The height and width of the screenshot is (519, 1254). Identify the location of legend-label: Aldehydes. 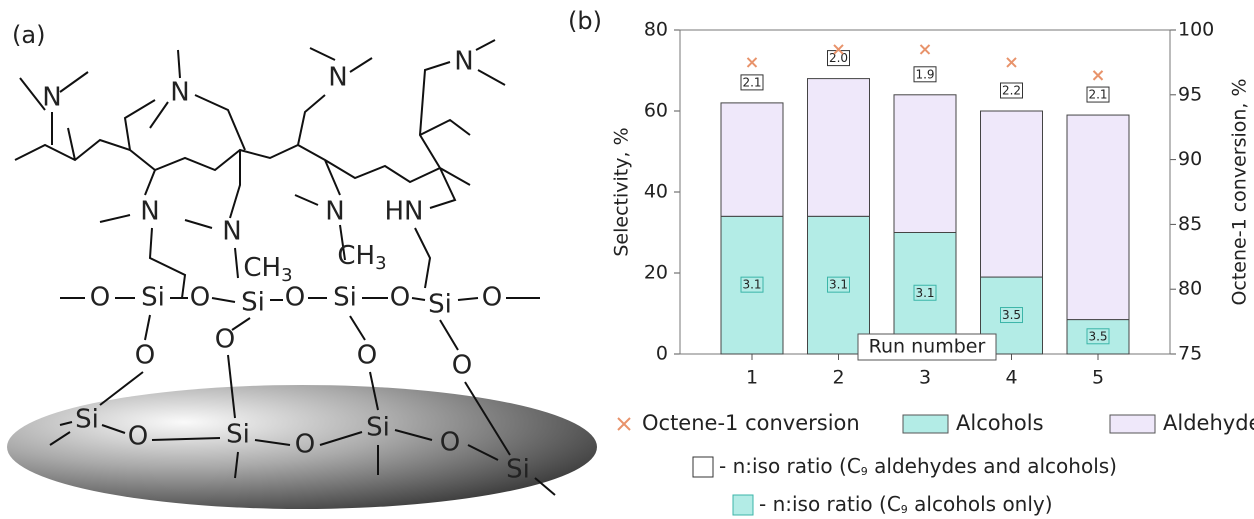
(1208, 423).